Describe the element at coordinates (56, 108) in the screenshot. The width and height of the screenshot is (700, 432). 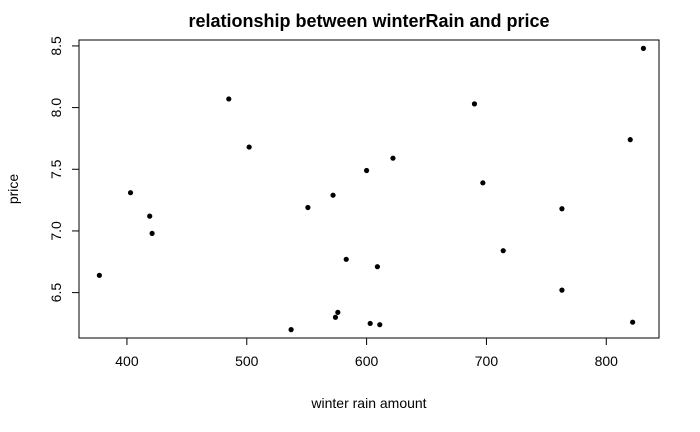
I see `y-tick-label: 8.0` at that location.